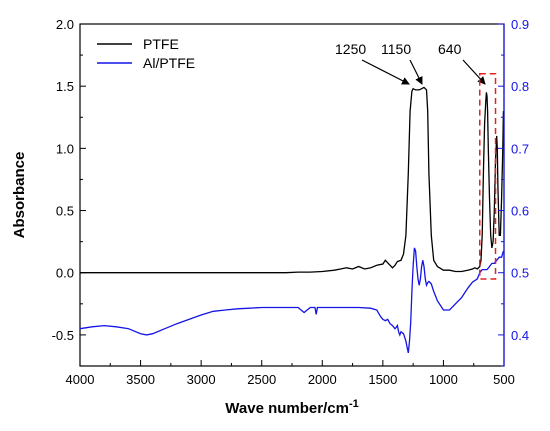 This screenshot has height=431, width=550. Describe the element at coordinates (65, 273) in the screenshot. I see `y-left-tick-label-0.0: 0.0` at that location.